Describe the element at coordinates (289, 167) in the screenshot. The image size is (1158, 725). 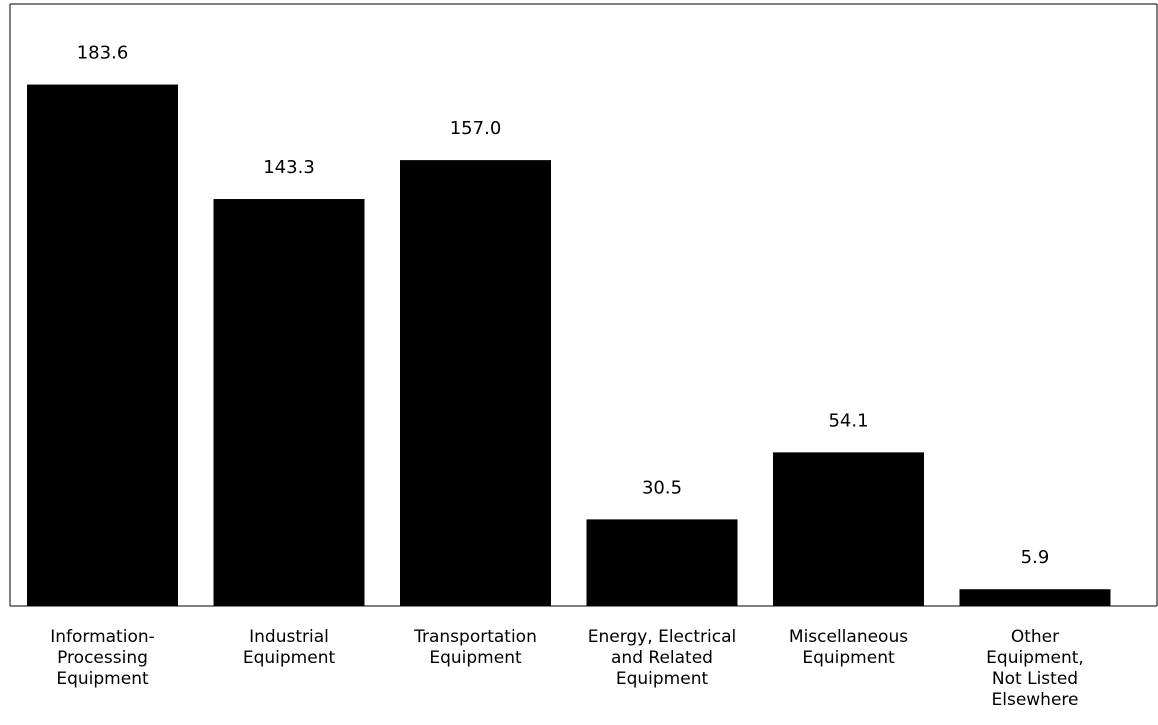
I see `value-label-2: 143.3` at that location.